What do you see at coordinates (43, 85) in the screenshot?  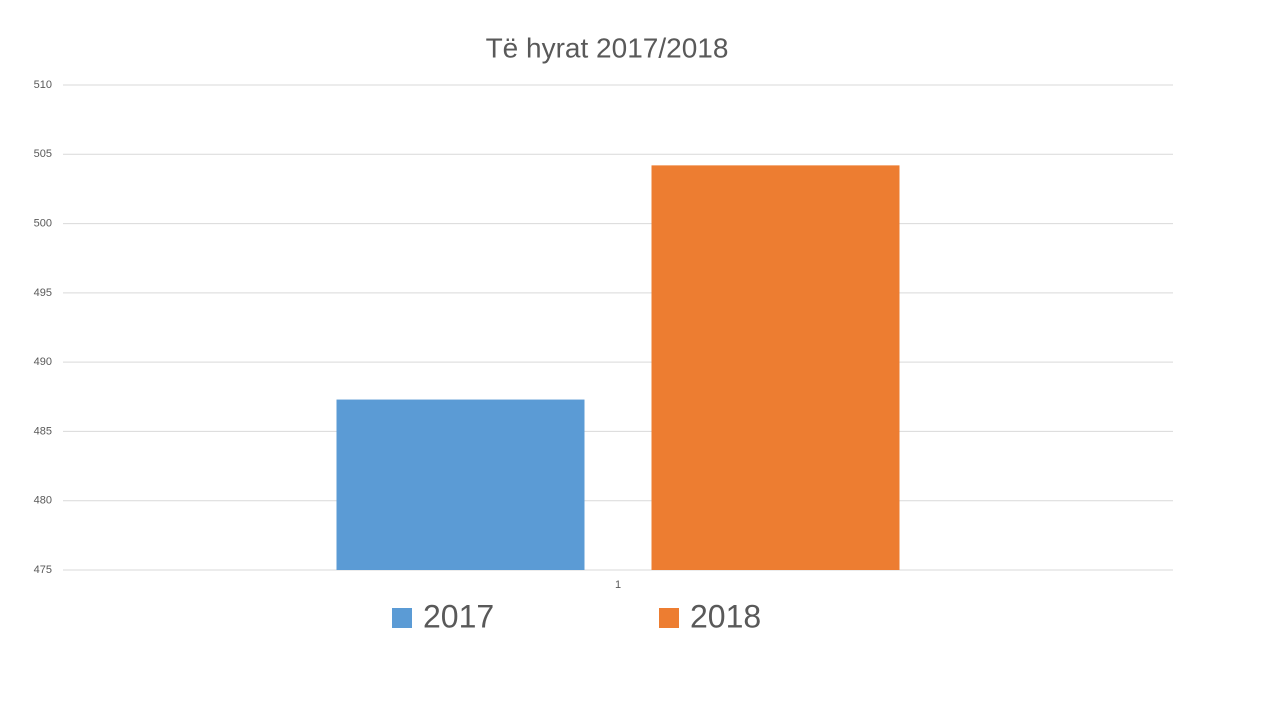 I see `y-tick-label: 510` at bounding box center [43, 85].